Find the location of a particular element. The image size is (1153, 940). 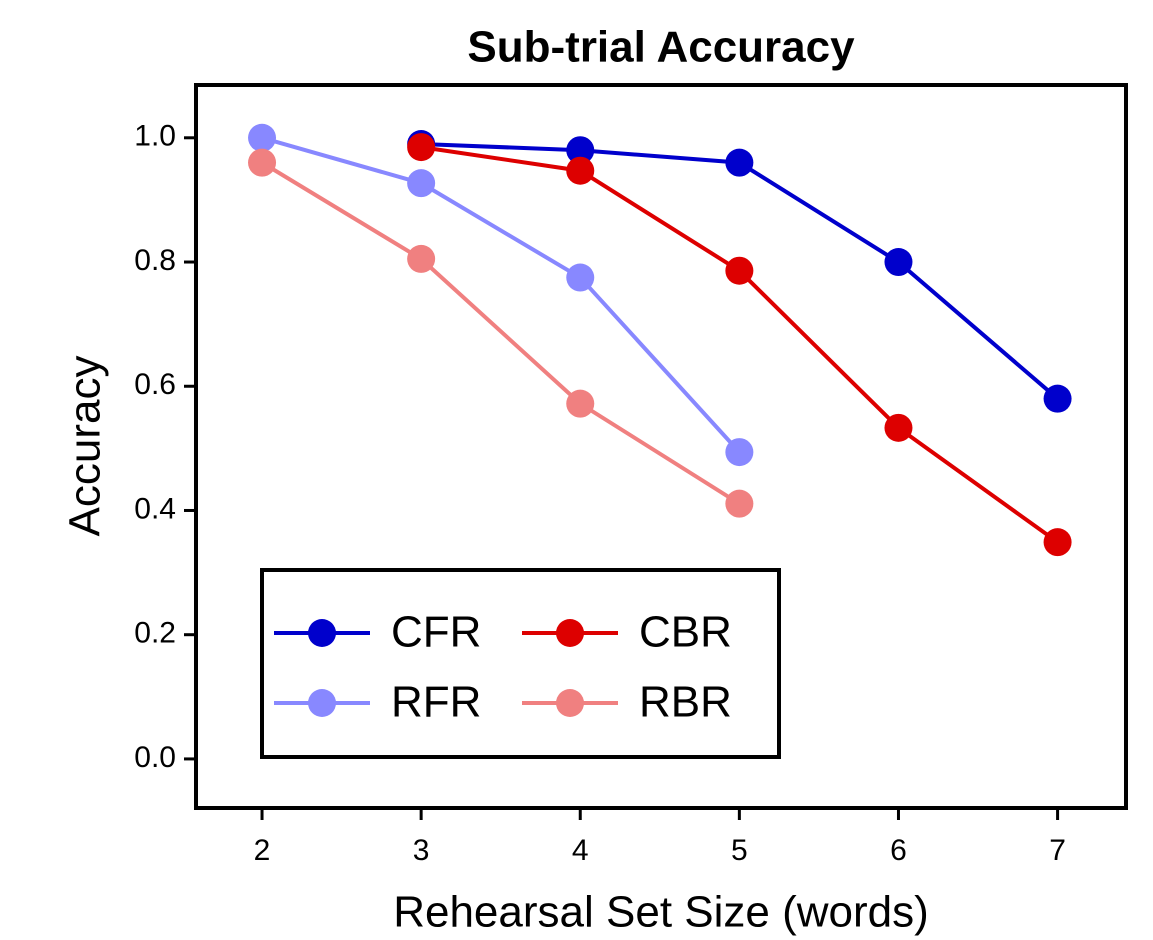

legend-box is located at coordinates (520, 663).